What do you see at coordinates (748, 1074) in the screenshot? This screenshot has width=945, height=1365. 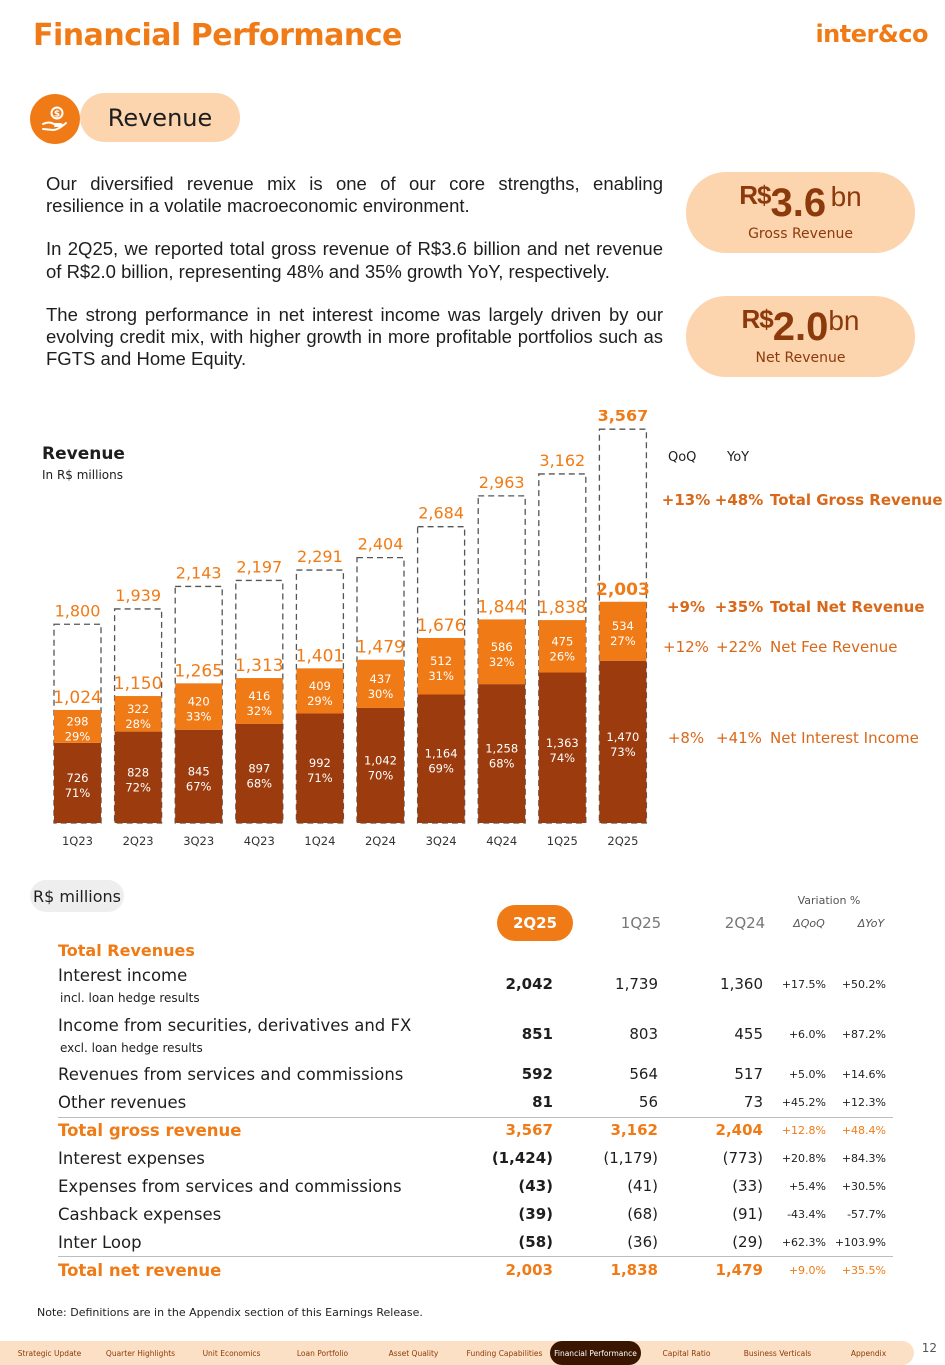 I see `value-2q24: 517` at bounding box center [748, 1074].